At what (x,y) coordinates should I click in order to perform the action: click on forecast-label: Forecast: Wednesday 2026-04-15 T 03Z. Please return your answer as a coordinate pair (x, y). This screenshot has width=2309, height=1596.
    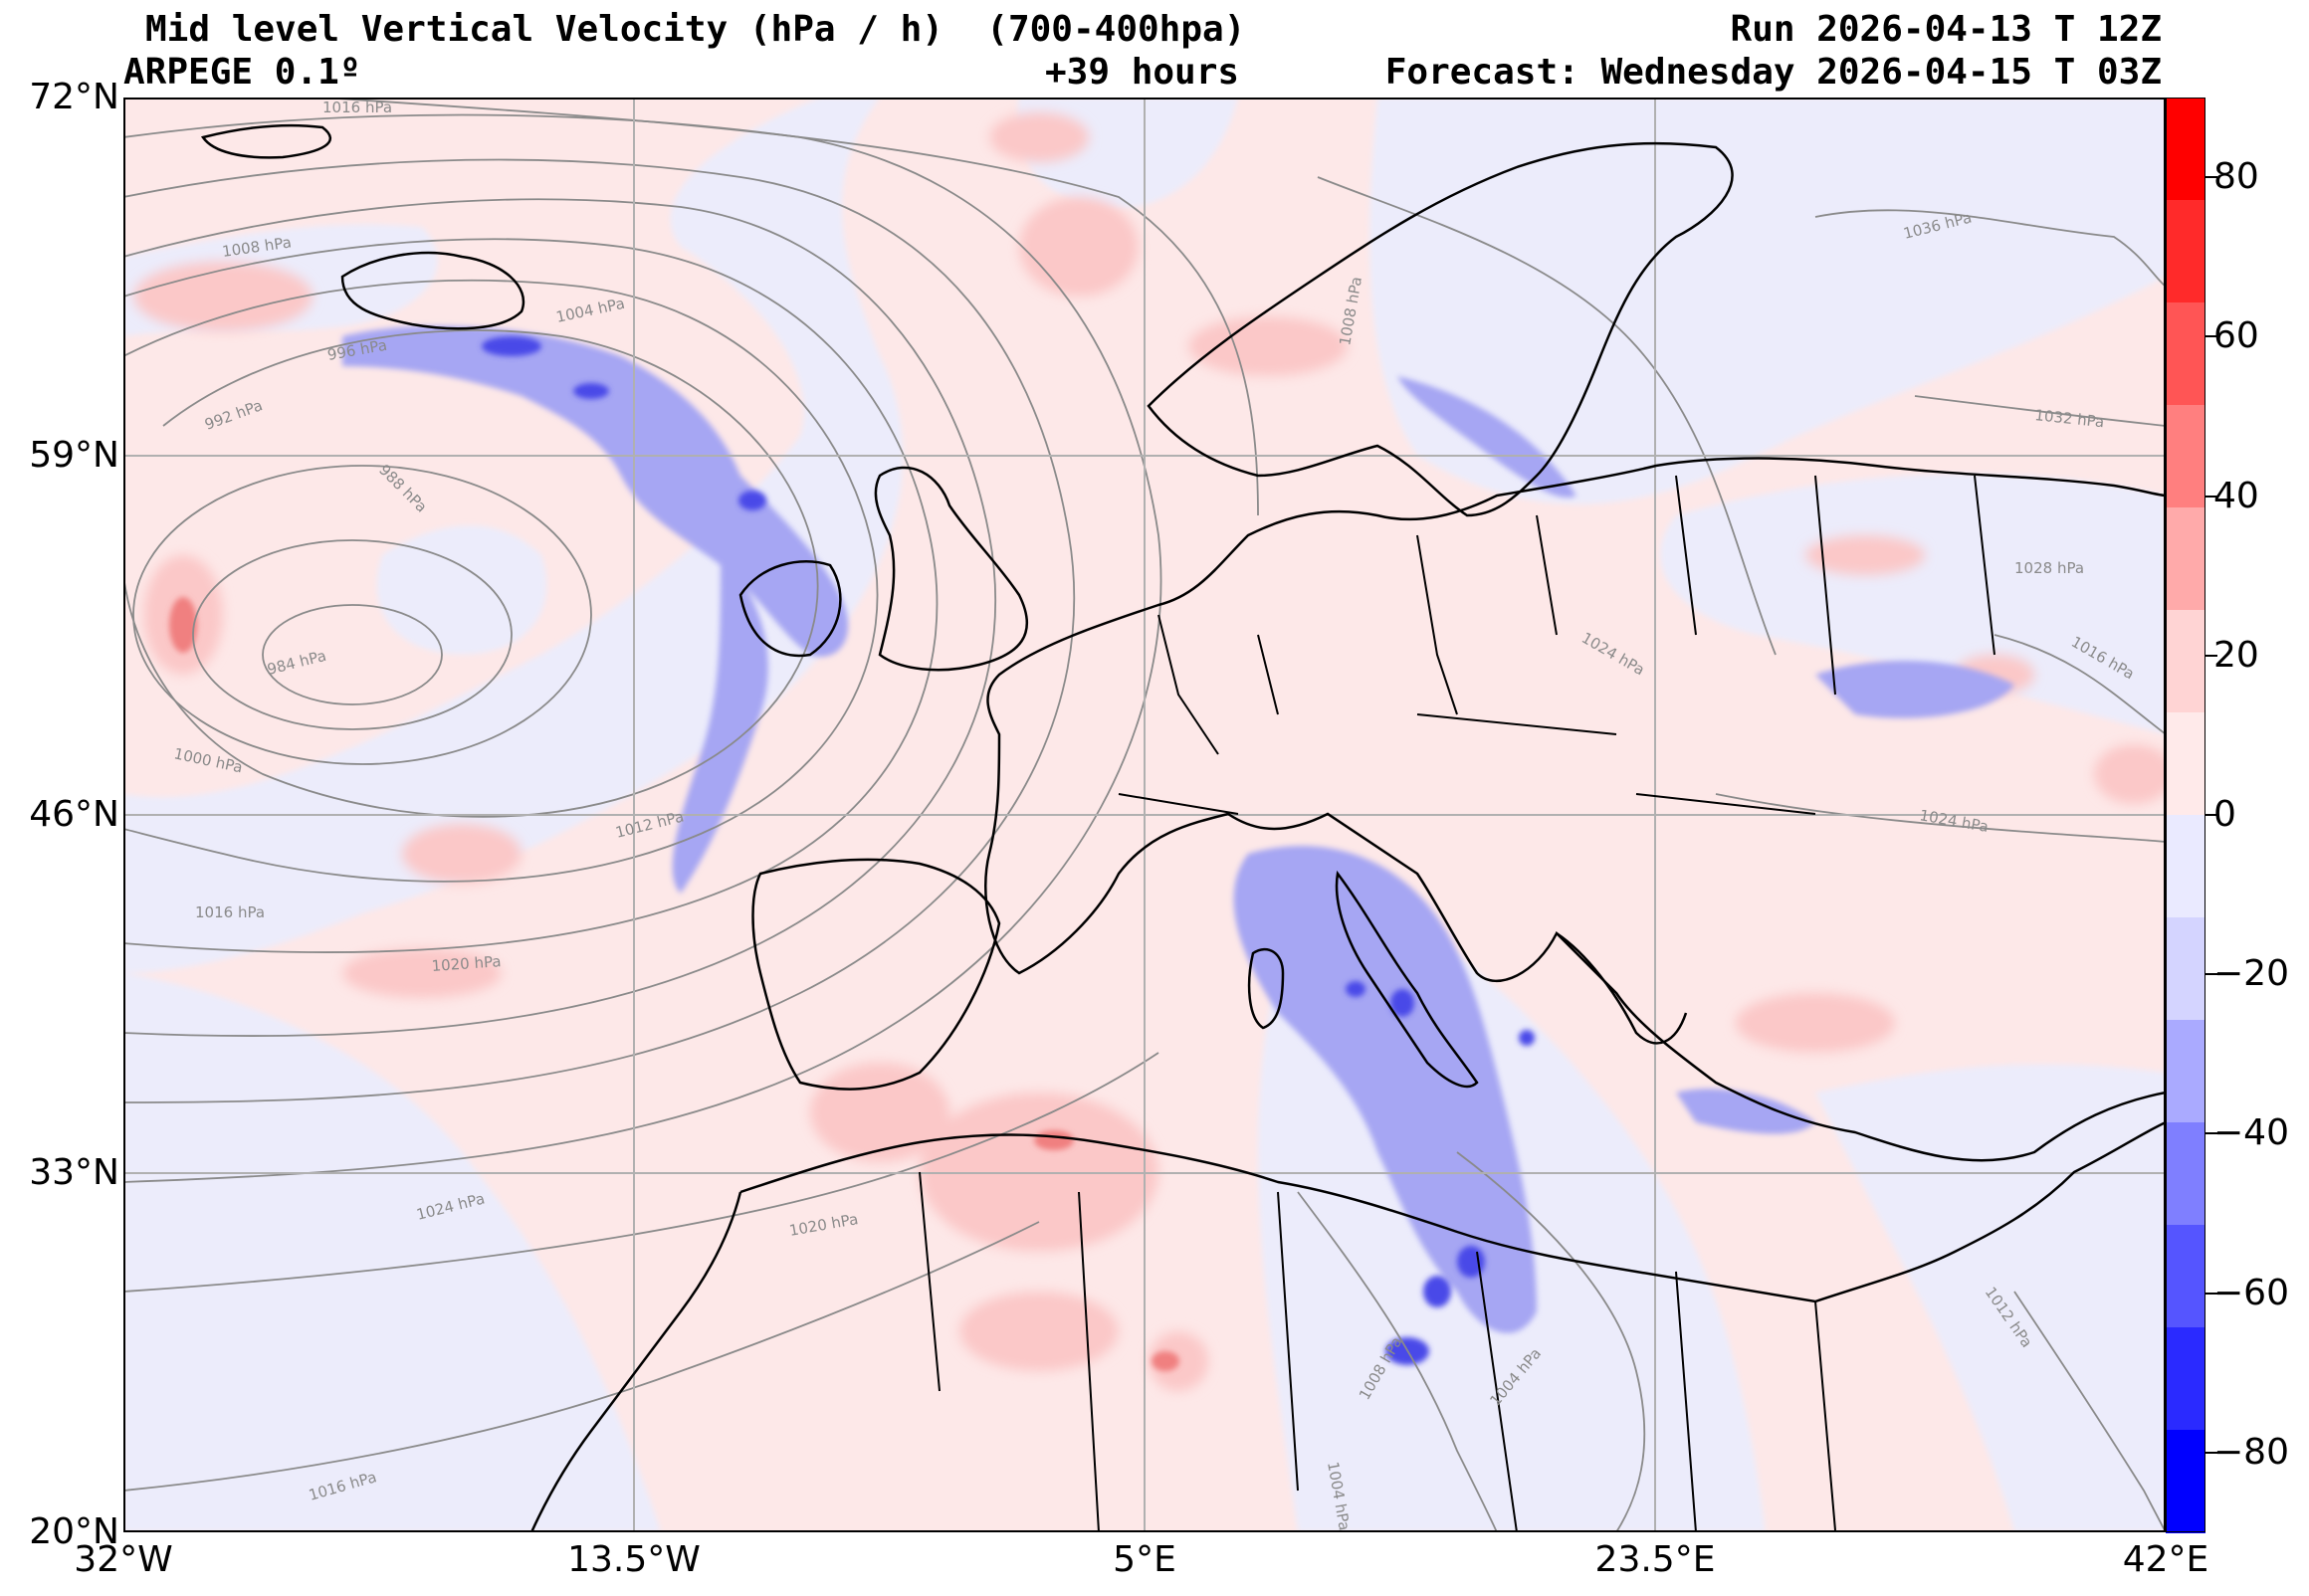
    Looking at the image, I should click on (1773, 73).